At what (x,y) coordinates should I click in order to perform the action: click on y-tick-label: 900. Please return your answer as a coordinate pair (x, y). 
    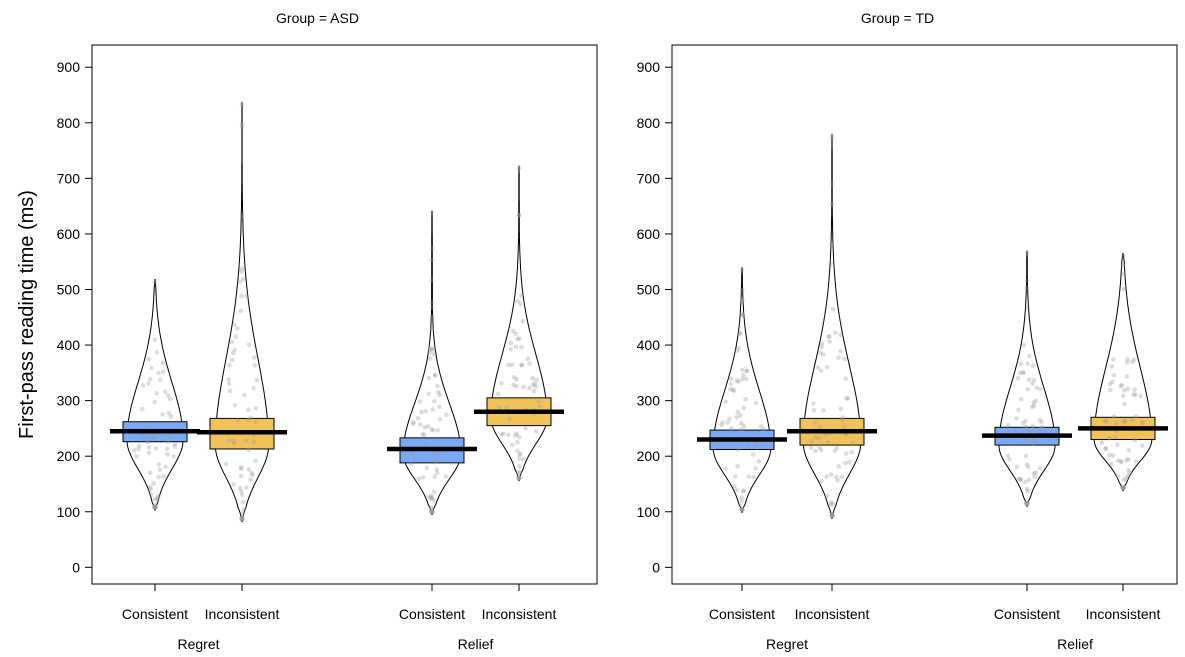
    Looking at the image, I should click on (649, 67).